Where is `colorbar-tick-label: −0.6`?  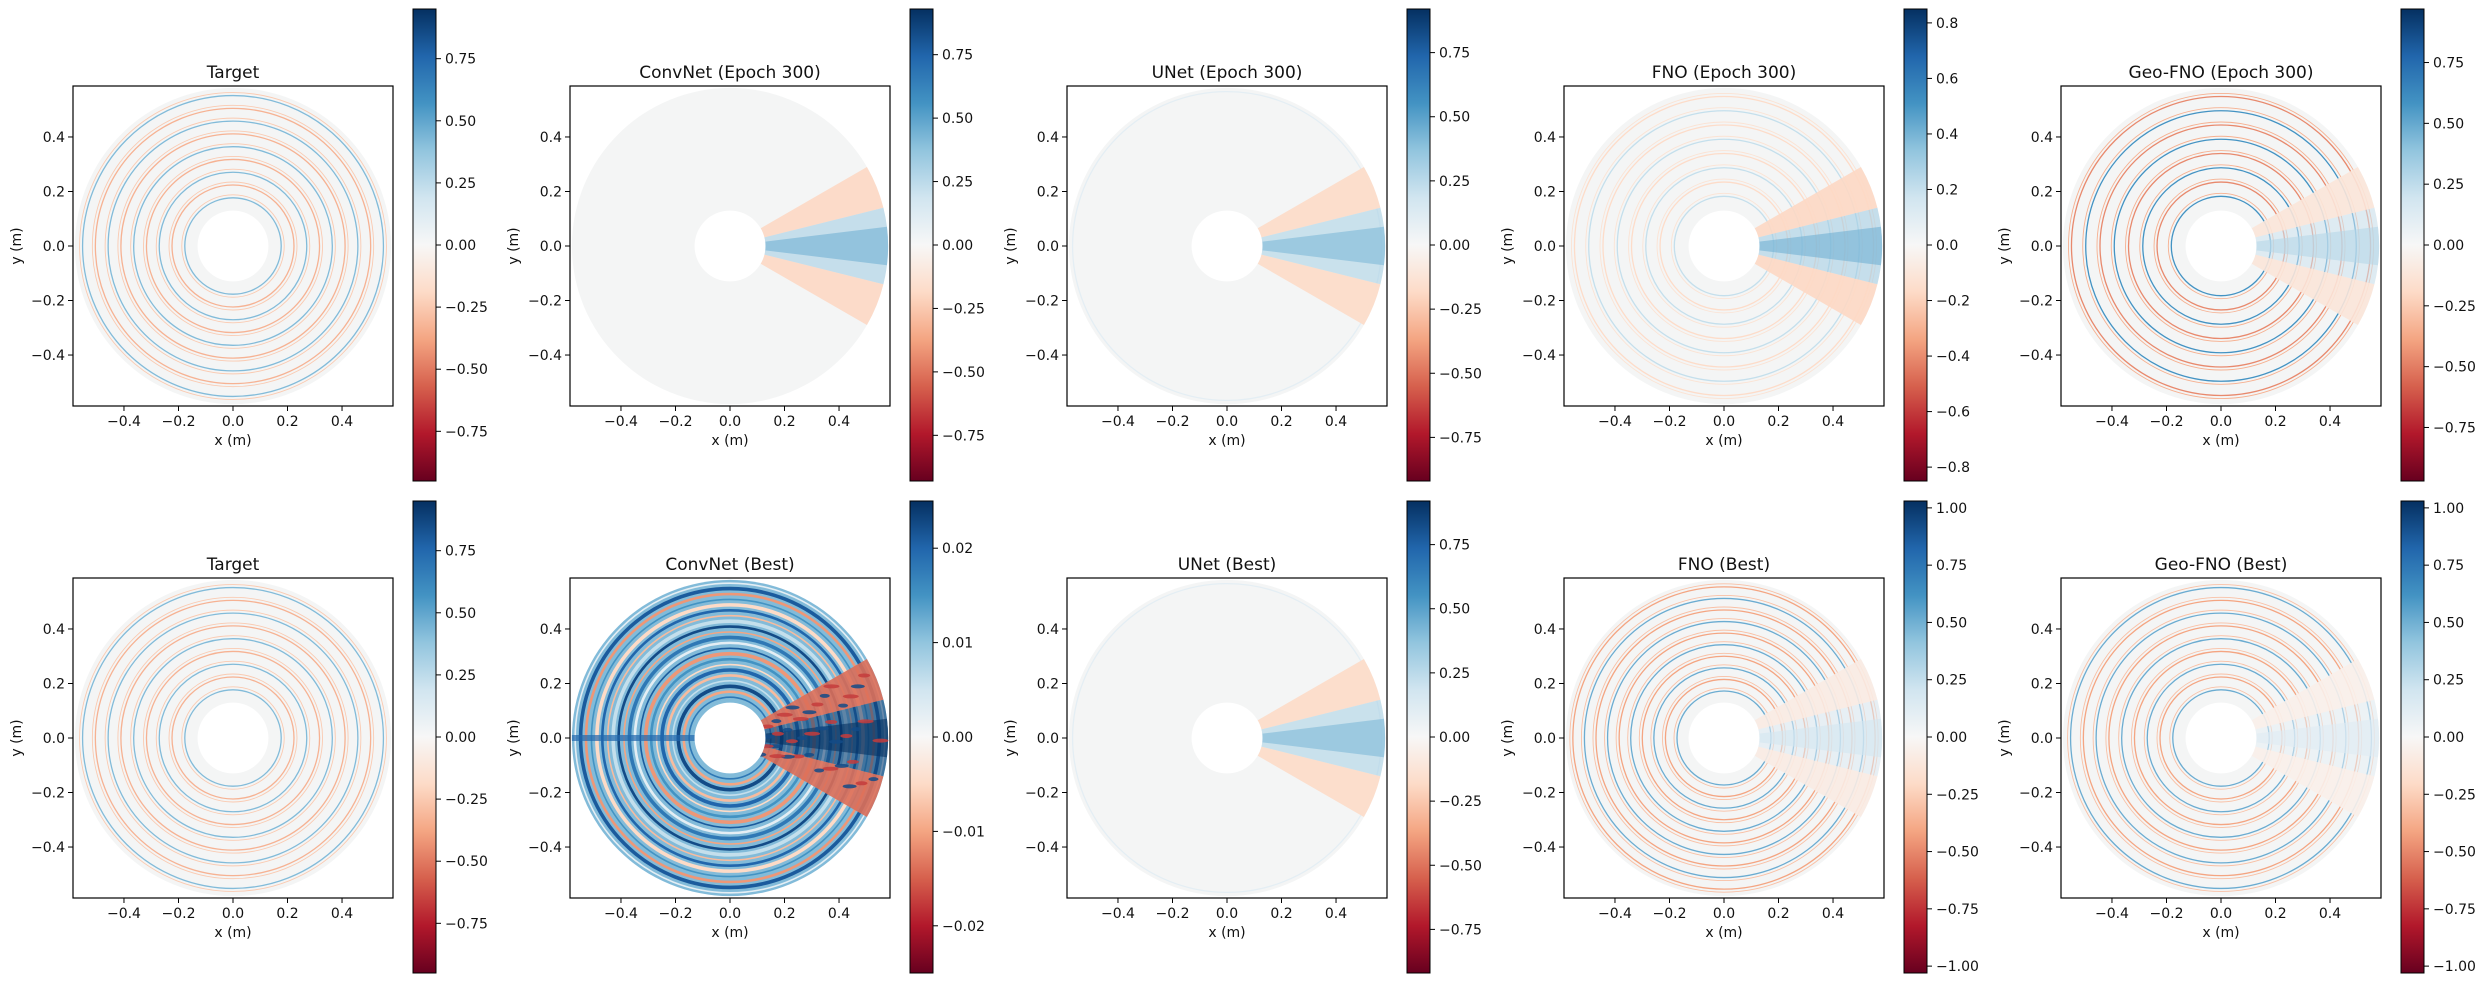
colorbar-tick-label: −0.6 is located at coordinates (1953, 413).